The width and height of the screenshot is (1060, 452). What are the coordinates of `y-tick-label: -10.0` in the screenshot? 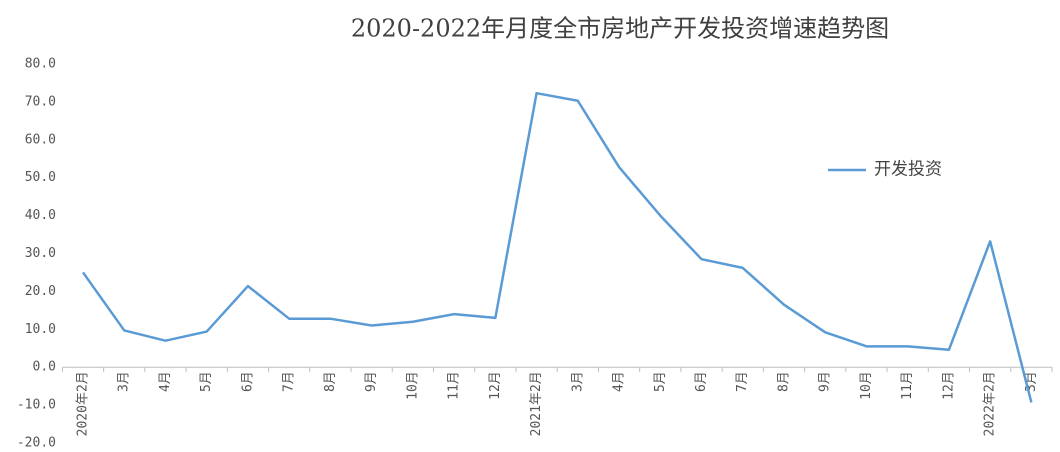 It's located at (36, 405).